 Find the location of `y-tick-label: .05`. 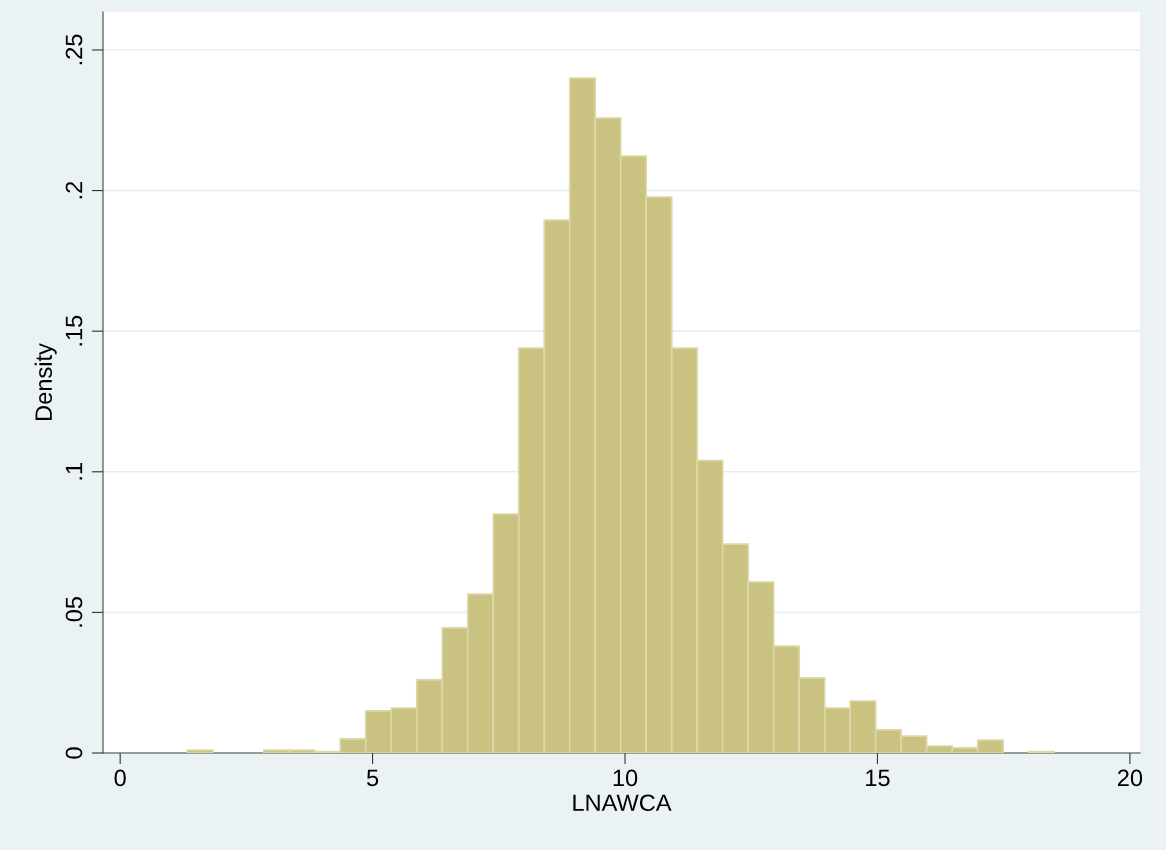

y-tick-label: .05 is located at coordinates (74, 611).